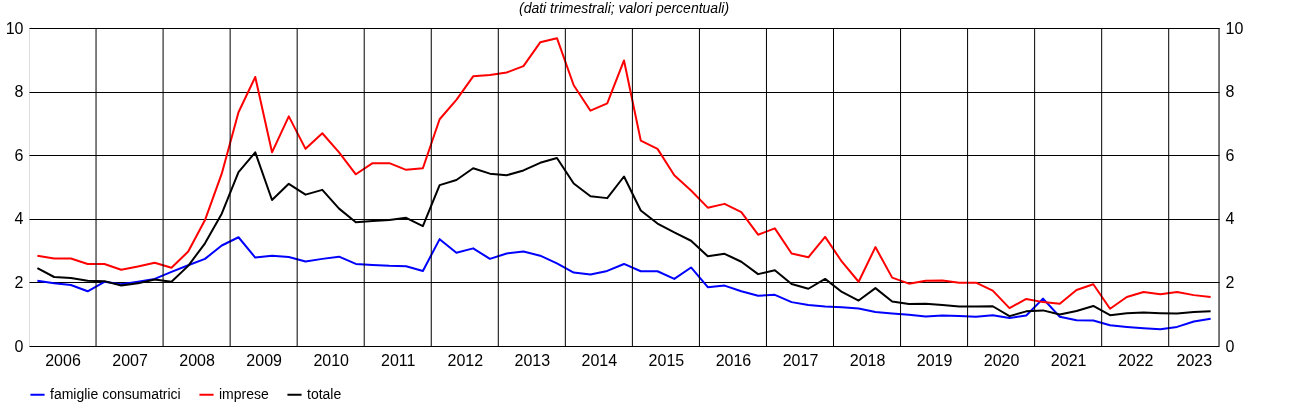 The width and height of the screenshot is (1293, 417). I want to click on y2-tick-label: 2, so click(1230, 282).